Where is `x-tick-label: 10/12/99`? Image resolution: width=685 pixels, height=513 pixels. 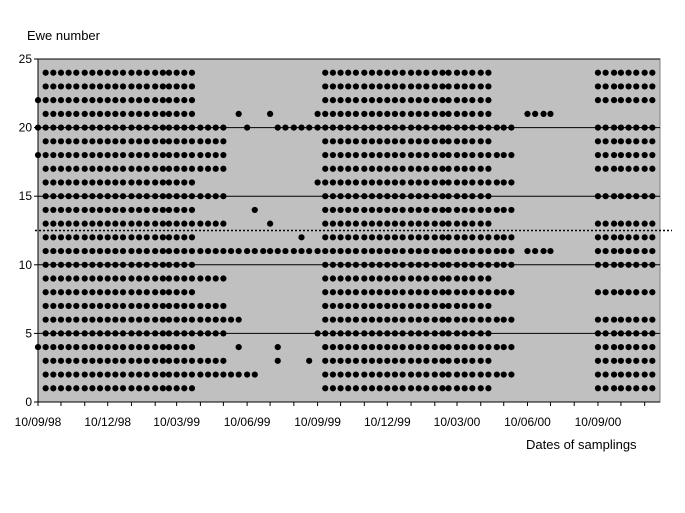
x-tick-label: 10/12/99 is located at coordinates (387, 422).